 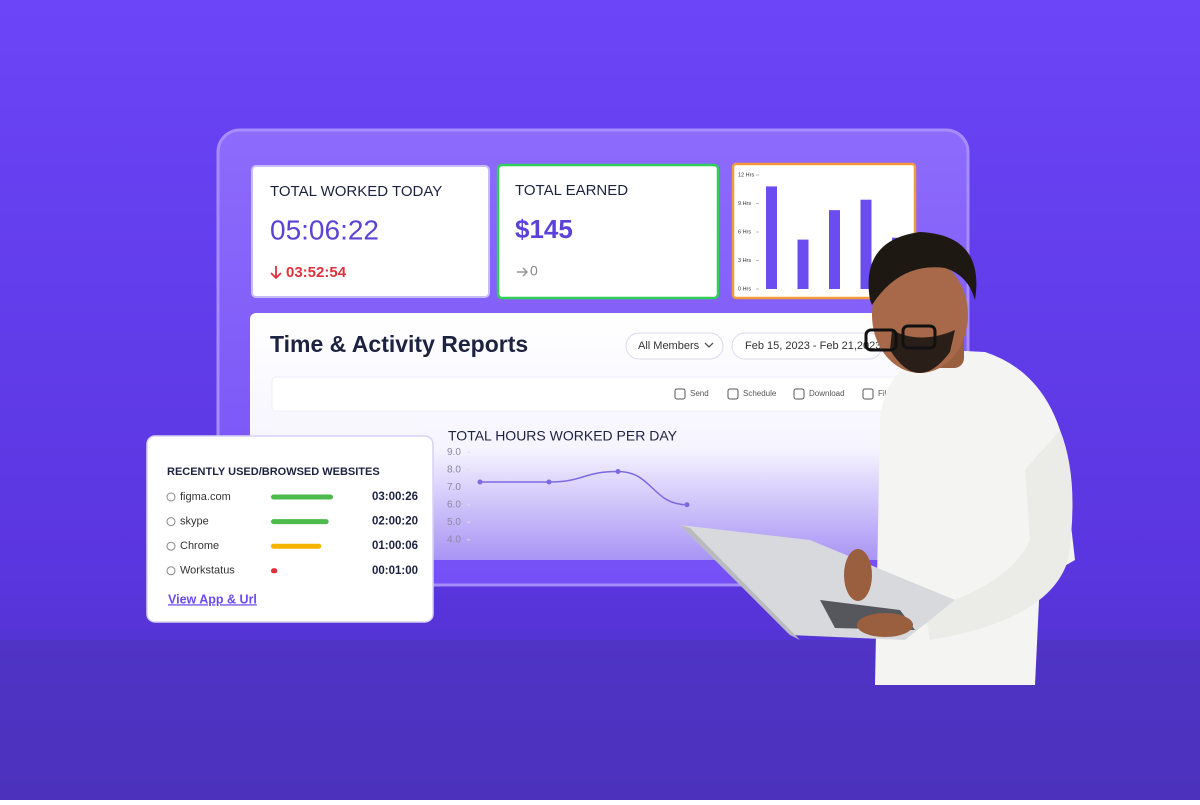 I want to click on y-tick-label: 9.0, so click(x=454, y=452).